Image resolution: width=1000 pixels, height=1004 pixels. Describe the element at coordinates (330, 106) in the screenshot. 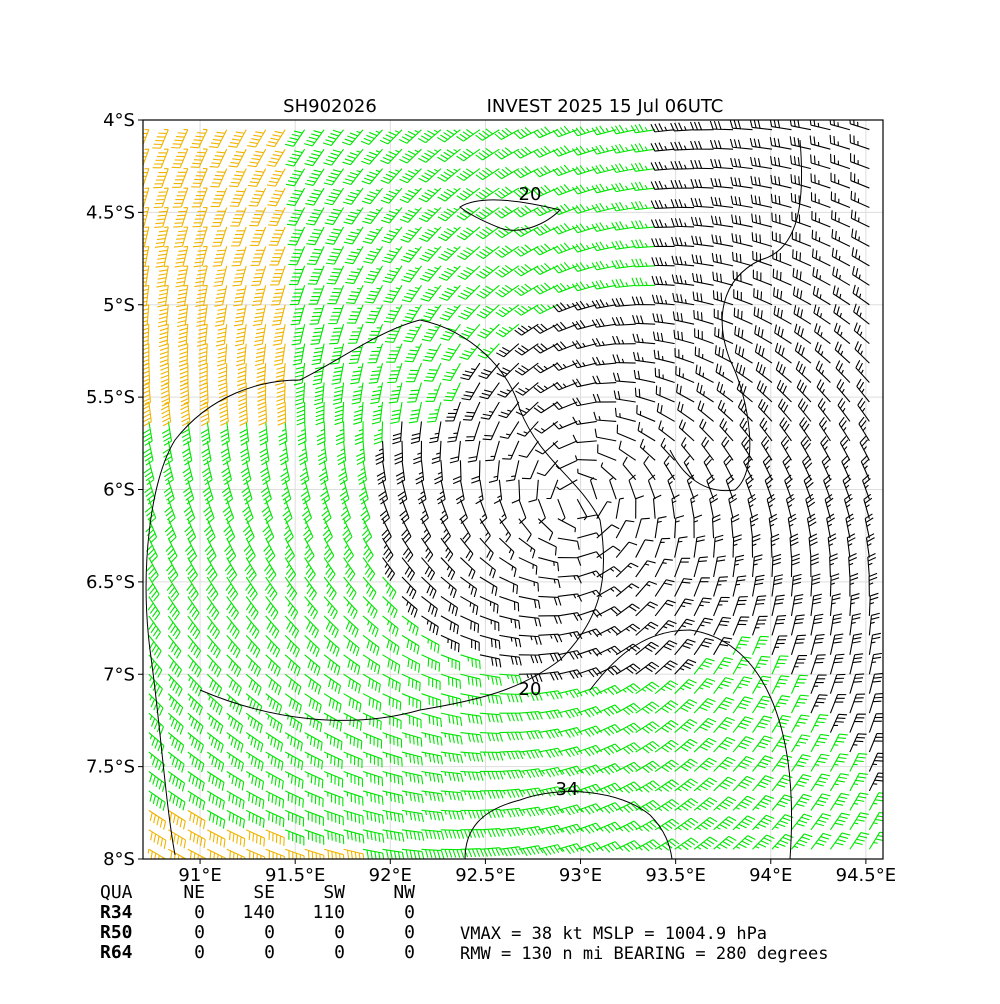

I see `title-left: SH902026` at that location.